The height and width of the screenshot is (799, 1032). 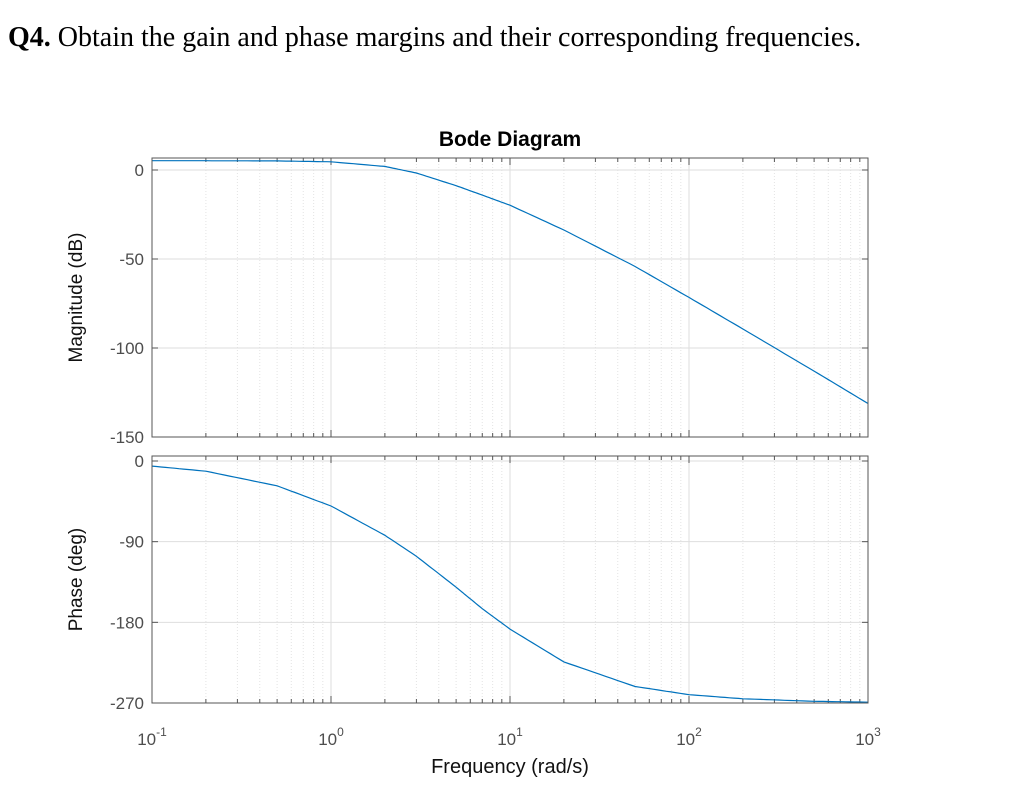 What do you see at coordinates (127, 348) in the screenshot?
I see `magnitude-y-tick-label: -100` at bounding box center [127, 348].